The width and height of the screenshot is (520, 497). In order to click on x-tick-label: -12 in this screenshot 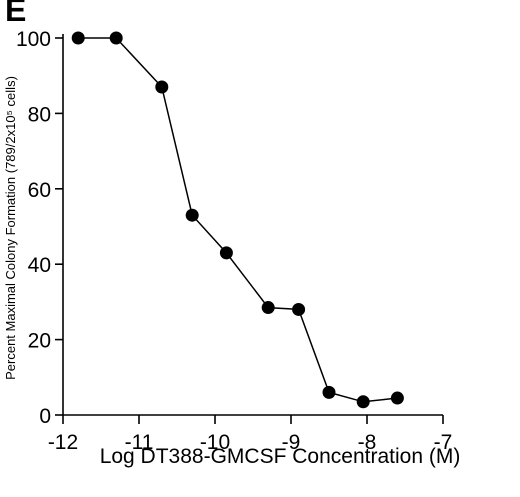, I will do `click(63, 442)`.